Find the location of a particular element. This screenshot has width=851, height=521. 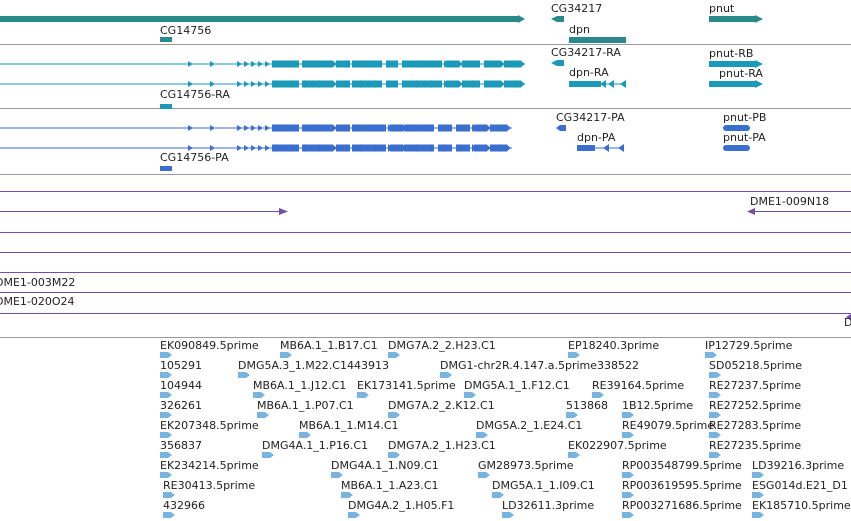

gene-cg34217-feature is located at coordinates (557, 19).